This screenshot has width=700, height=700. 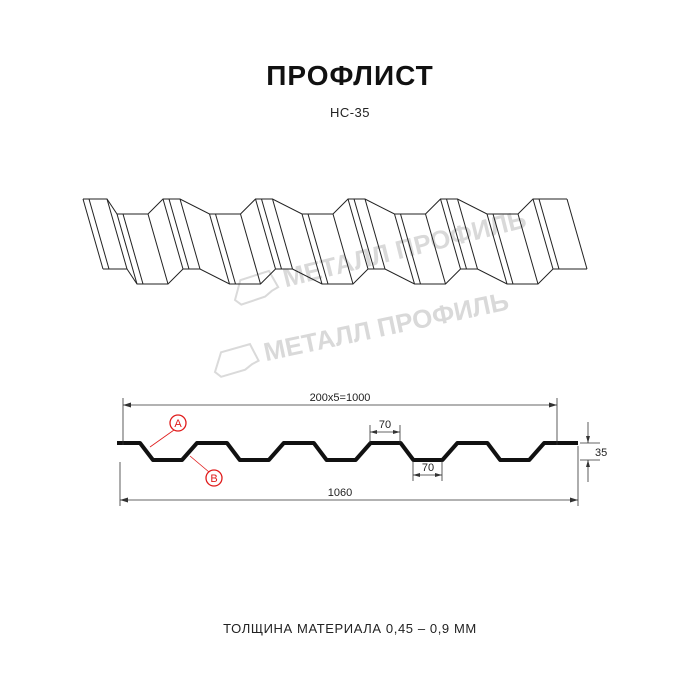 I want to click on sheet-top-edge, so click(x=325, y=206).